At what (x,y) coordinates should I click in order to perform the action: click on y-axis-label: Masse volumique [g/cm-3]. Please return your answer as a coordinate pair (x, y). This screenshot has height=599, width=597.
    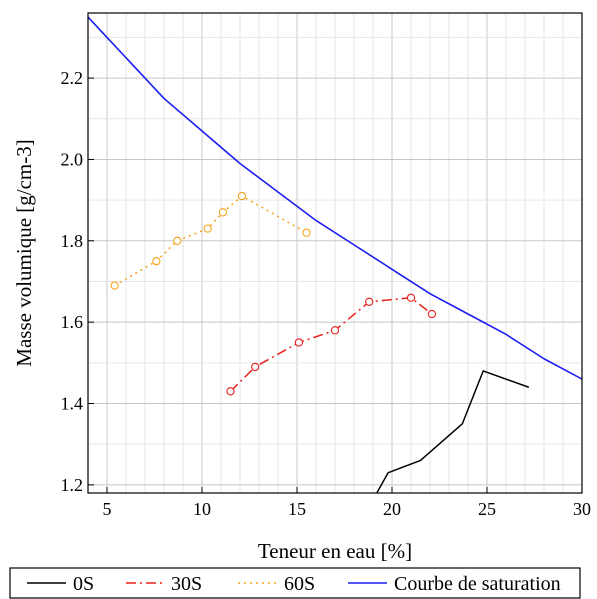
    Looking at the image, I should click on (24, 252).